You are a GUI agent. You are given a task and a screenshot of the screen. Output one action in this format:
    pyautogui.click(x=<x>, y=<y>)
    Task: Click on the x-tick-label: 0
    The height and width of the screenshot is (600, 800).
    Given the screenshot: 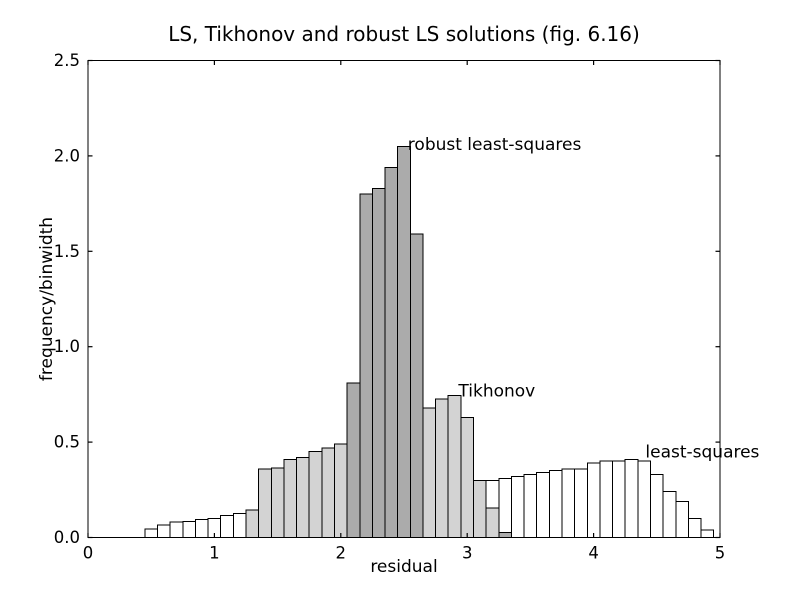 What is the action you would take?
    pyautogui.click(x=88, y=553)
    